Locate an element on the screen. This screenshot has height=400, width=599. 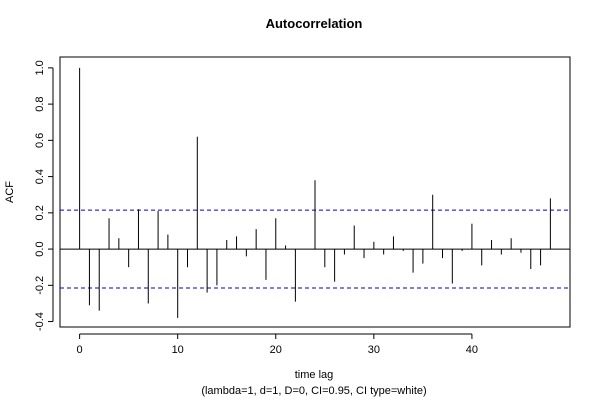
x-axis: 0 10 20 30 40 is located at coordinates (277, 344).